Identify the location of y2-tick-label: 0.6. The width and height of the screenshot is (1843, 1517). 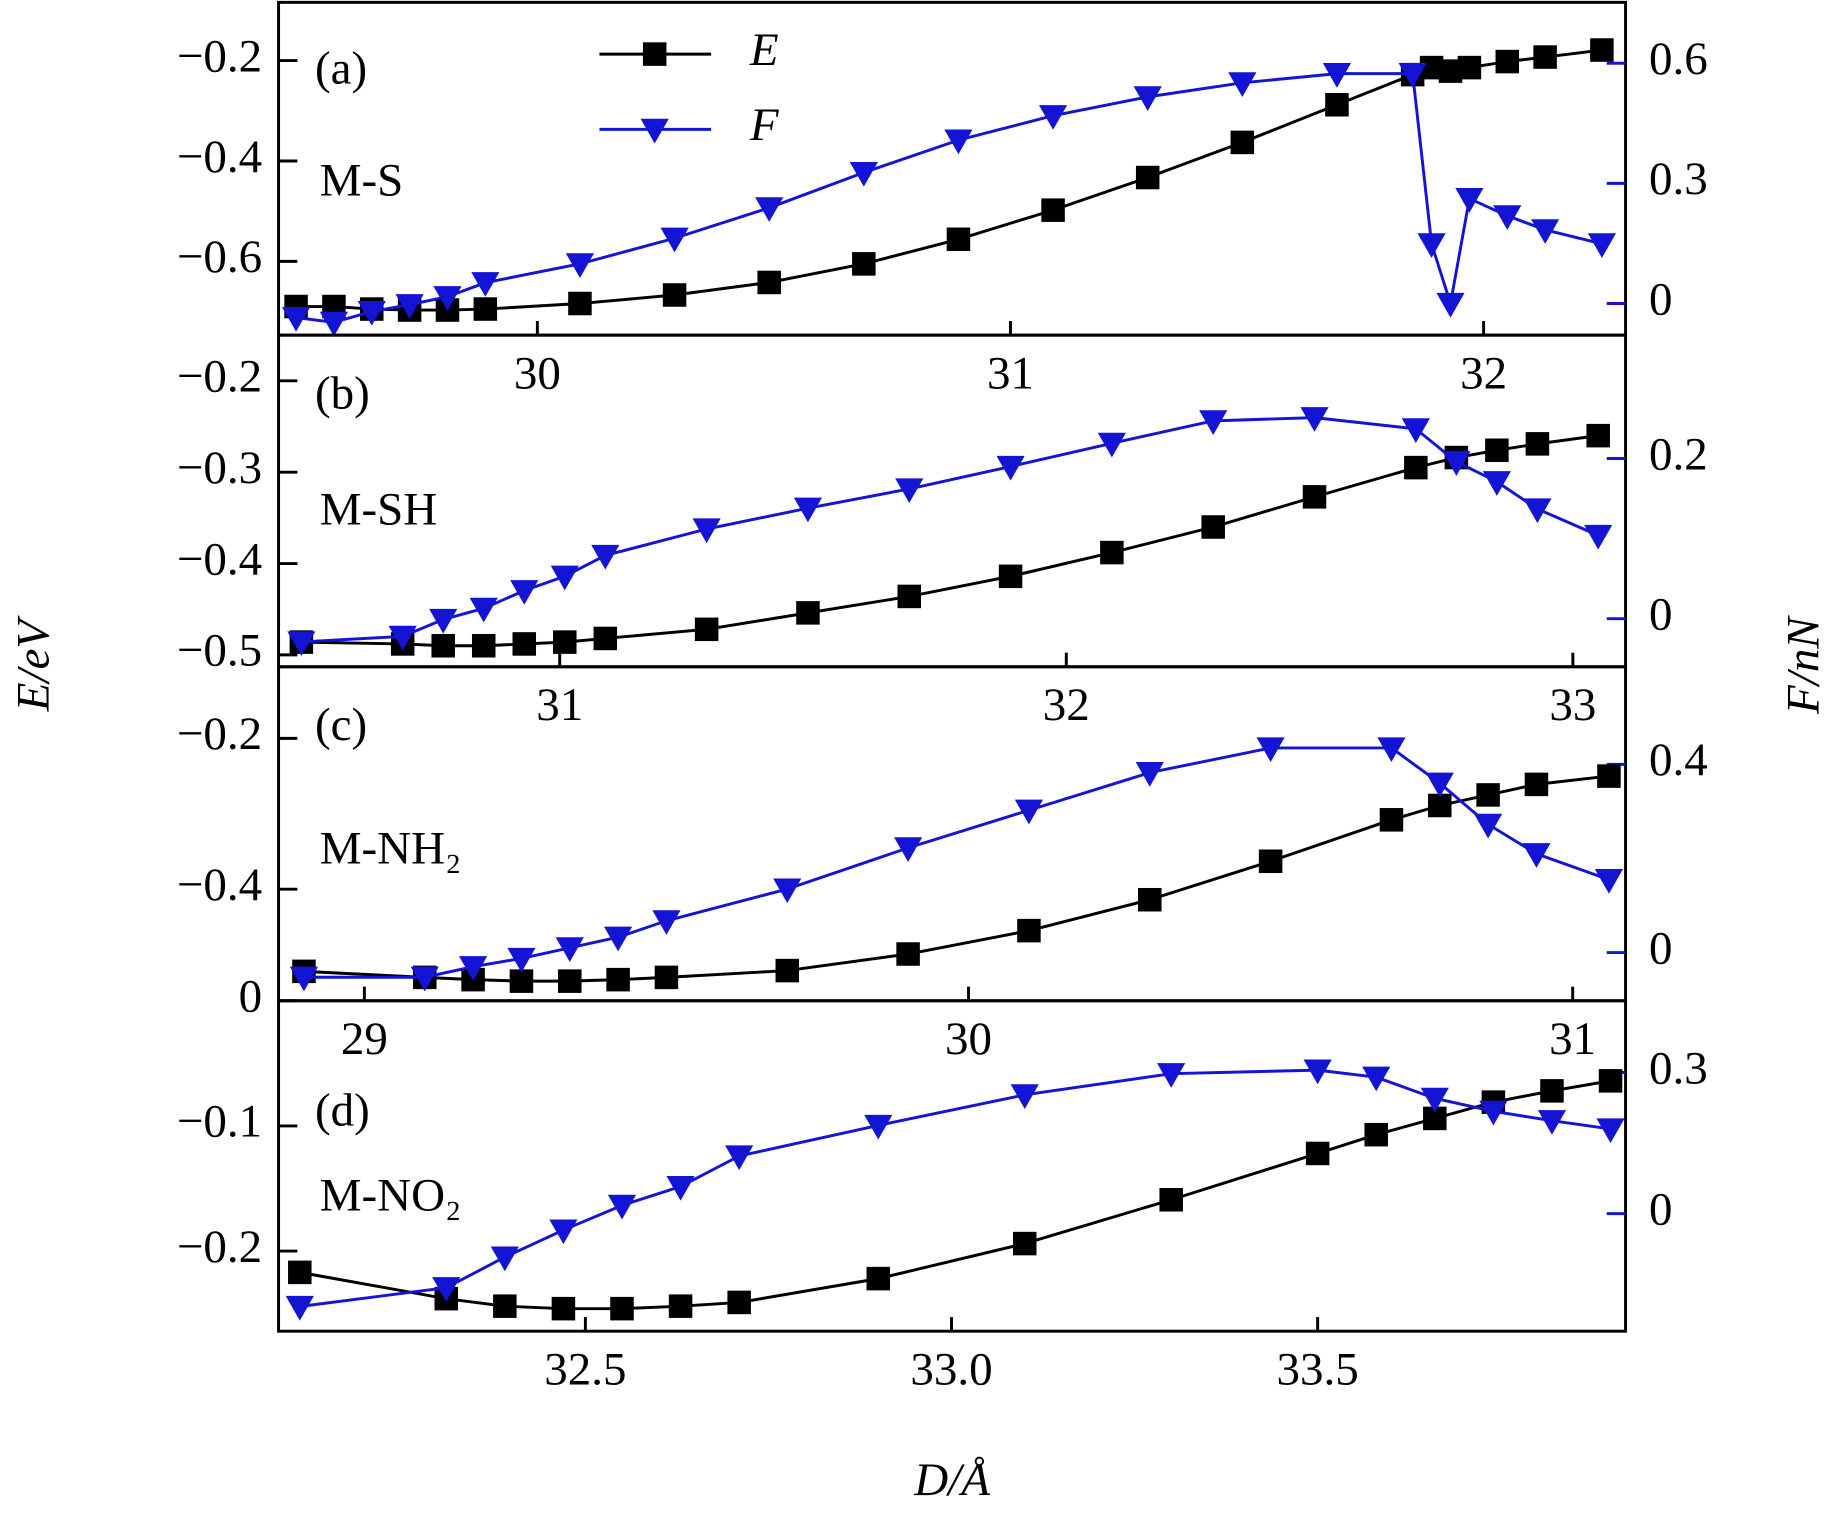
(1678, 59).